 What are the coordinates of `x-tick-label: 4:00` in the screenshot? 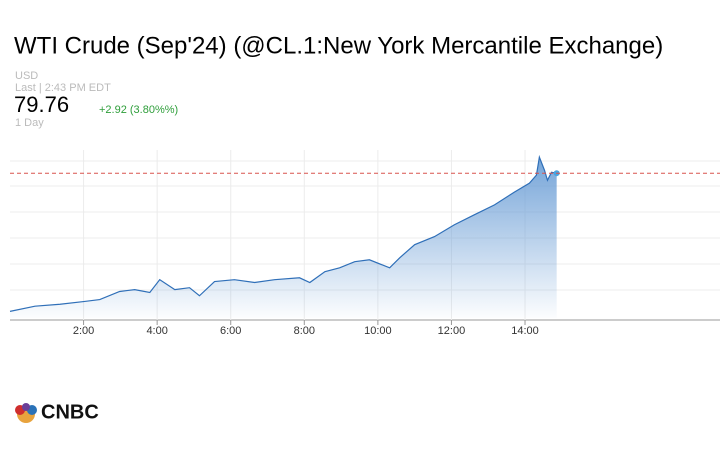 It's located at (156, 331).